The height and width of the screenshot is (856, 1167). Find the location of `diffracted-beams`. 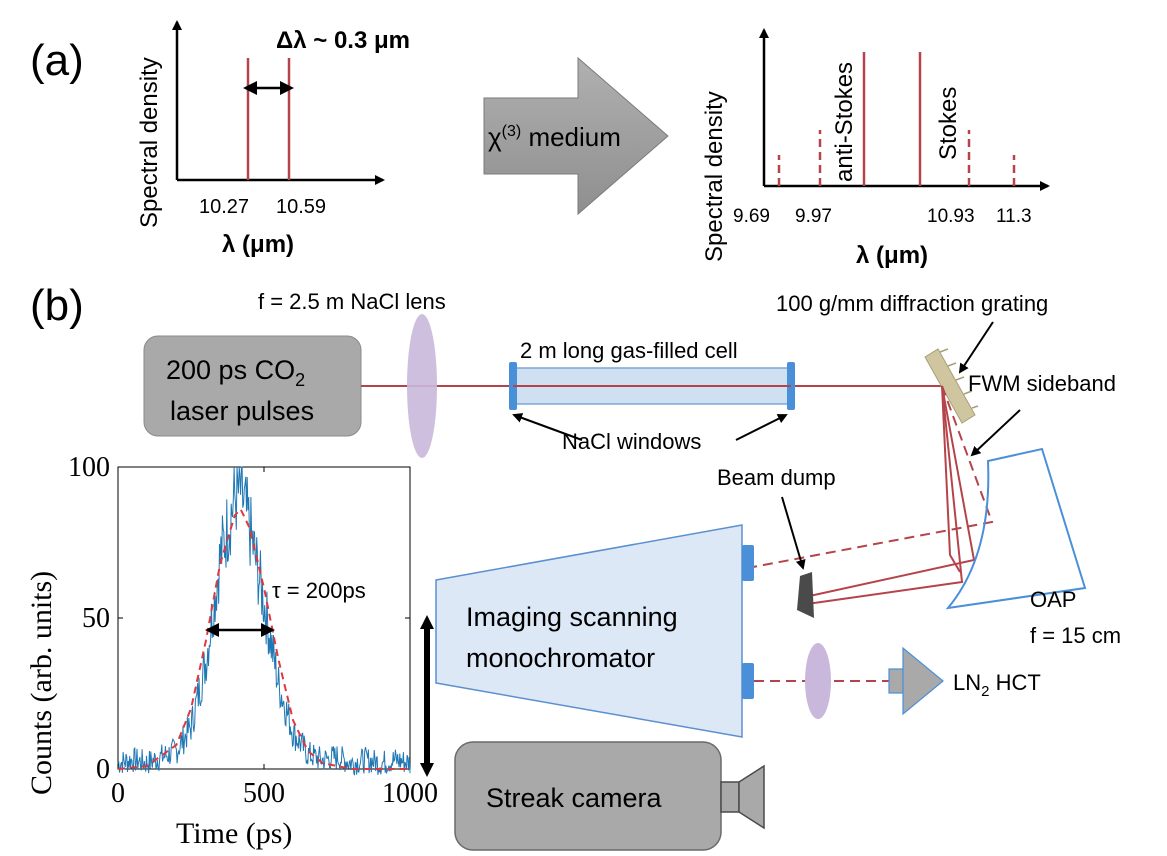

diffracted-beams is located at coordinates (873, 495).